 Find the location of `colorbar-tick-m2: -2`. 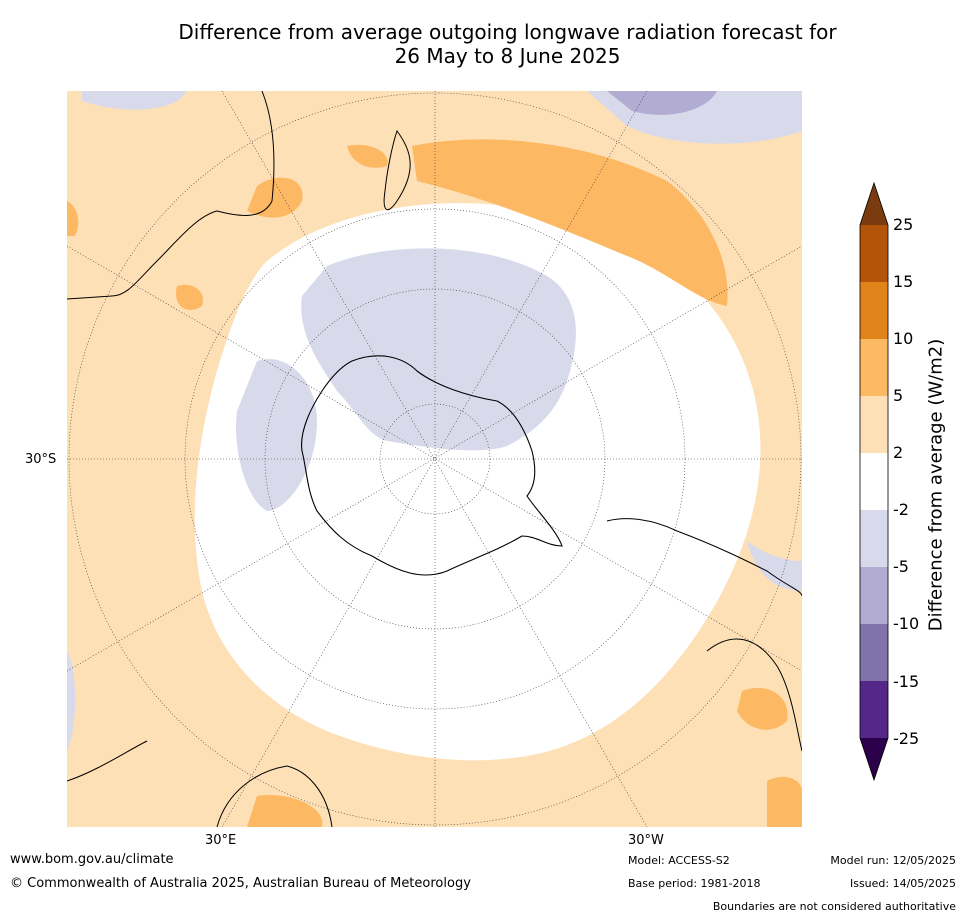

colorbar-tick-m2: -2 is located at coordinates (901, 509).